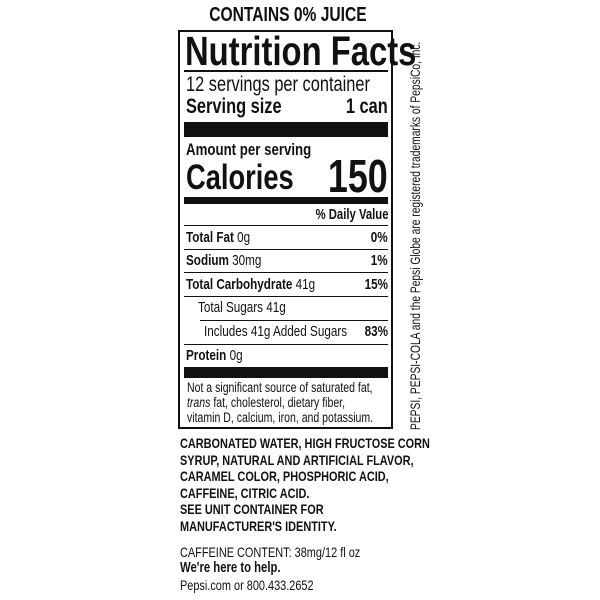 Image resolution: width=600 pixels, height=600 pixels. Describe the element at coordinates (247, 585) in the screenshot. I see `contact-info: Pepsi.com or 800.433.2652` at that location.